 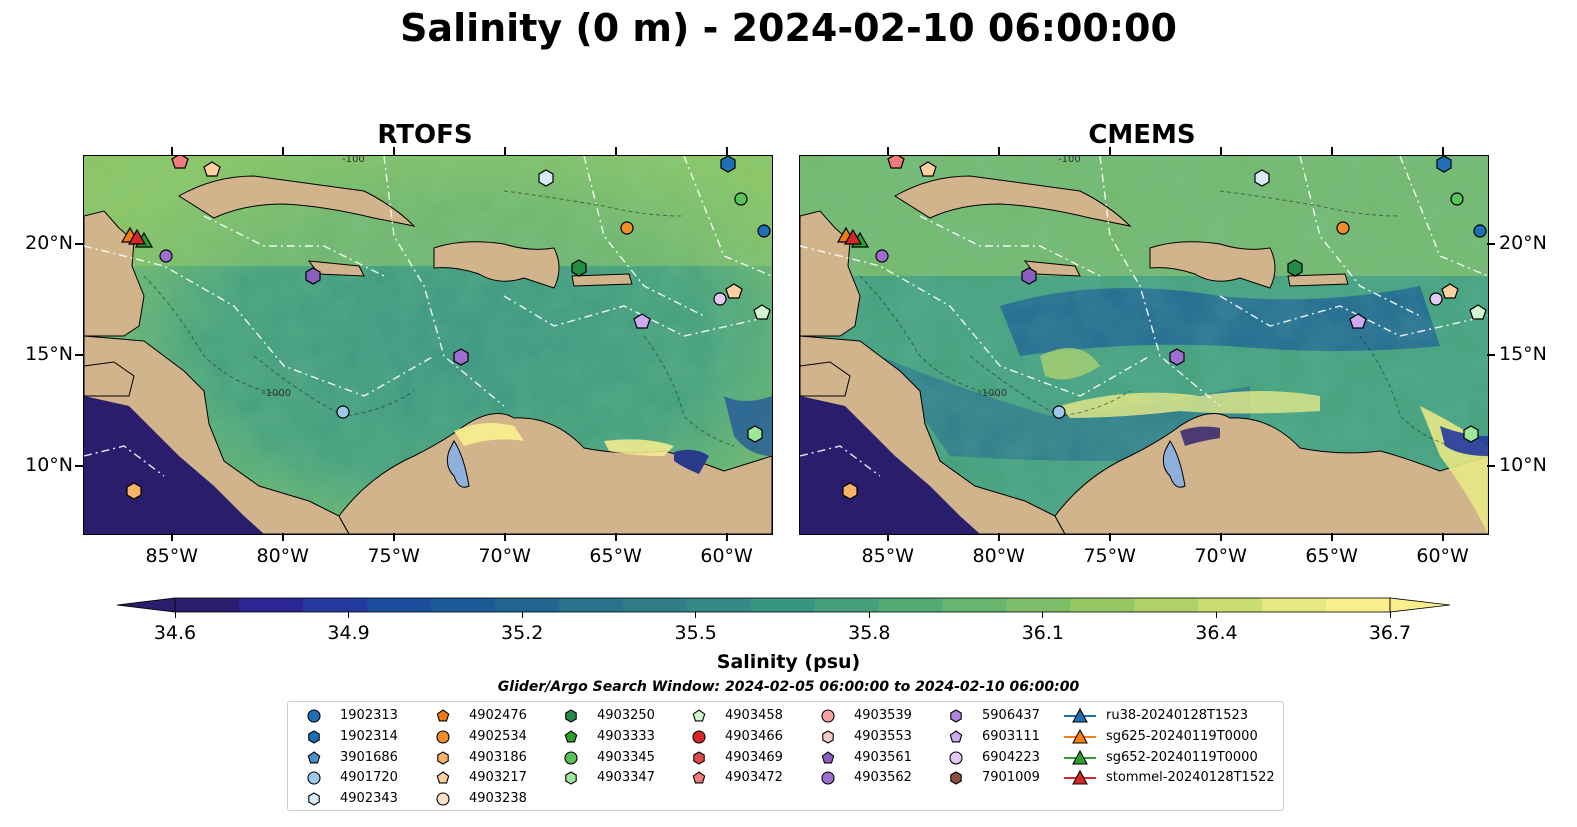 What do you see at coordinates (626, 778) in the screenshot?
I see `legend-label: 4903347` at bounding box center [626, 778].